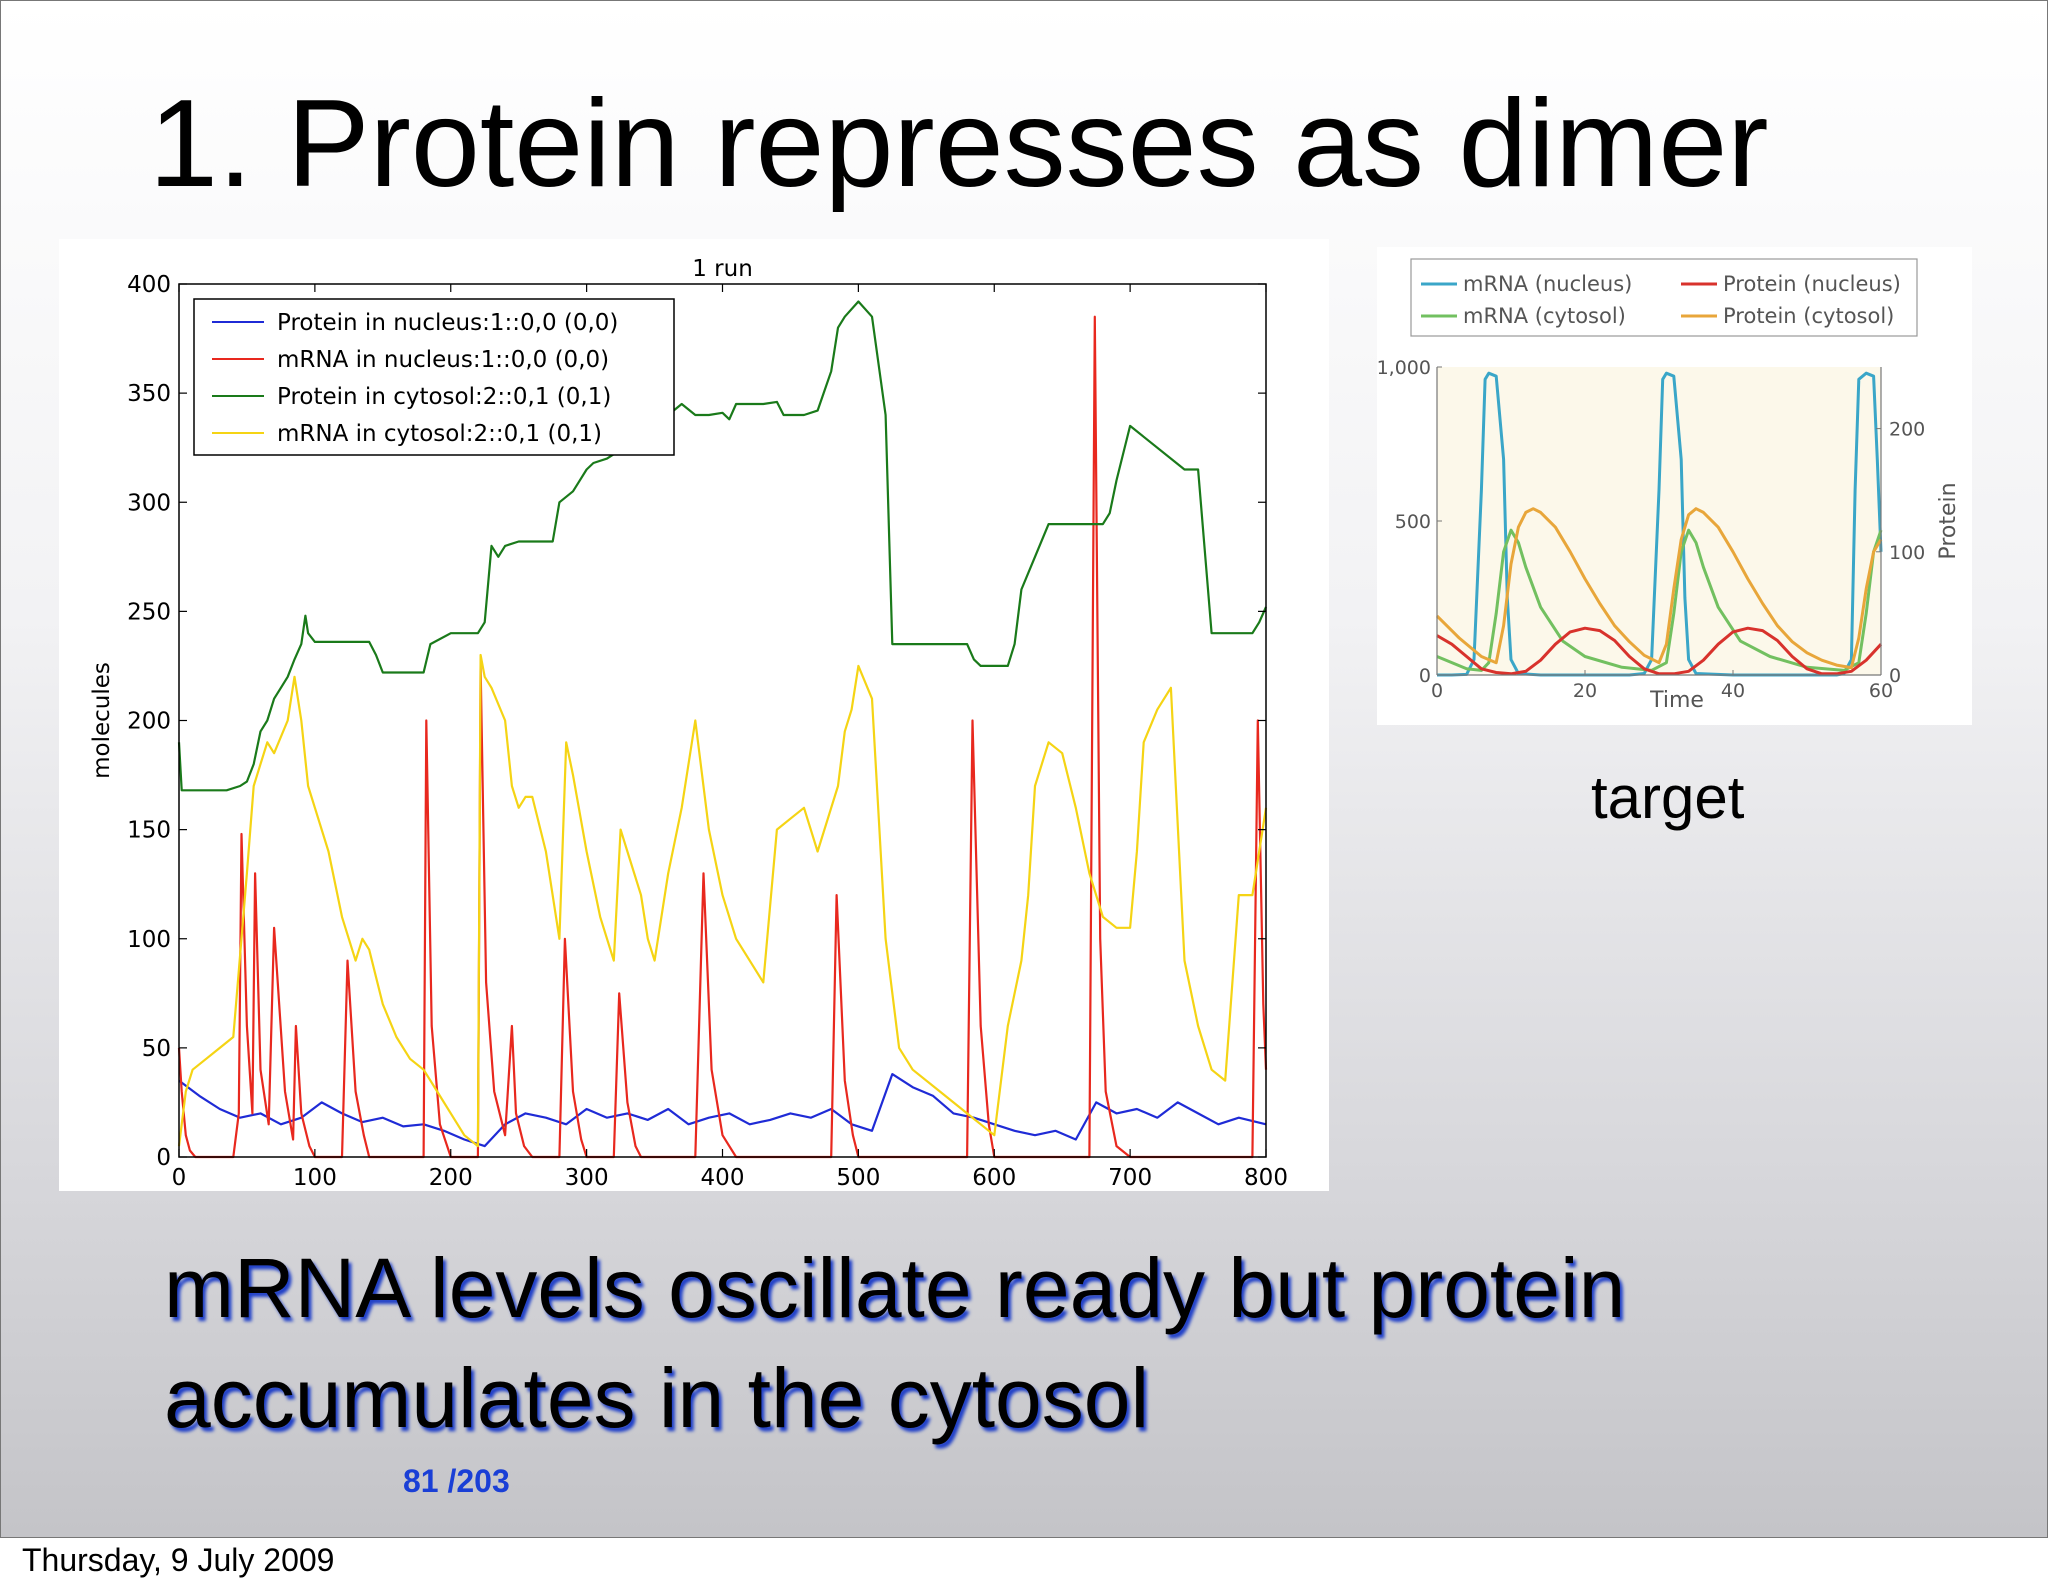 The image size is (2048, 1593). I want to click on x-tick-label: 700, so click(1130, 1178).